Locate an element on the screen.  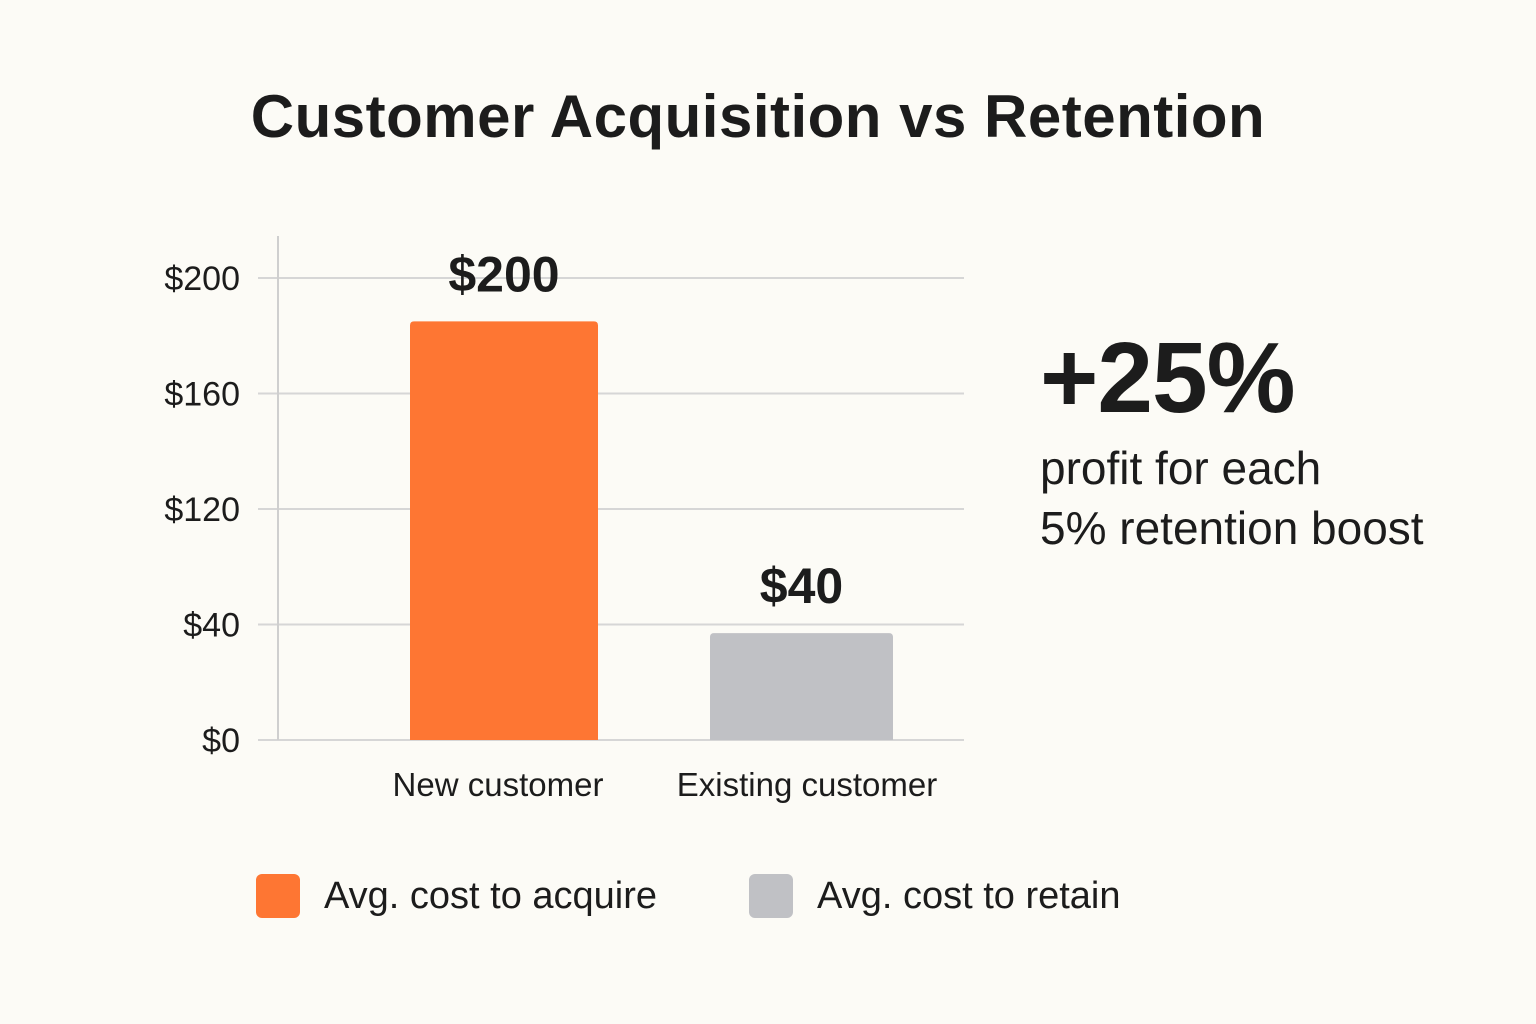
bar-new-customer is located at coordinates (504, 530).